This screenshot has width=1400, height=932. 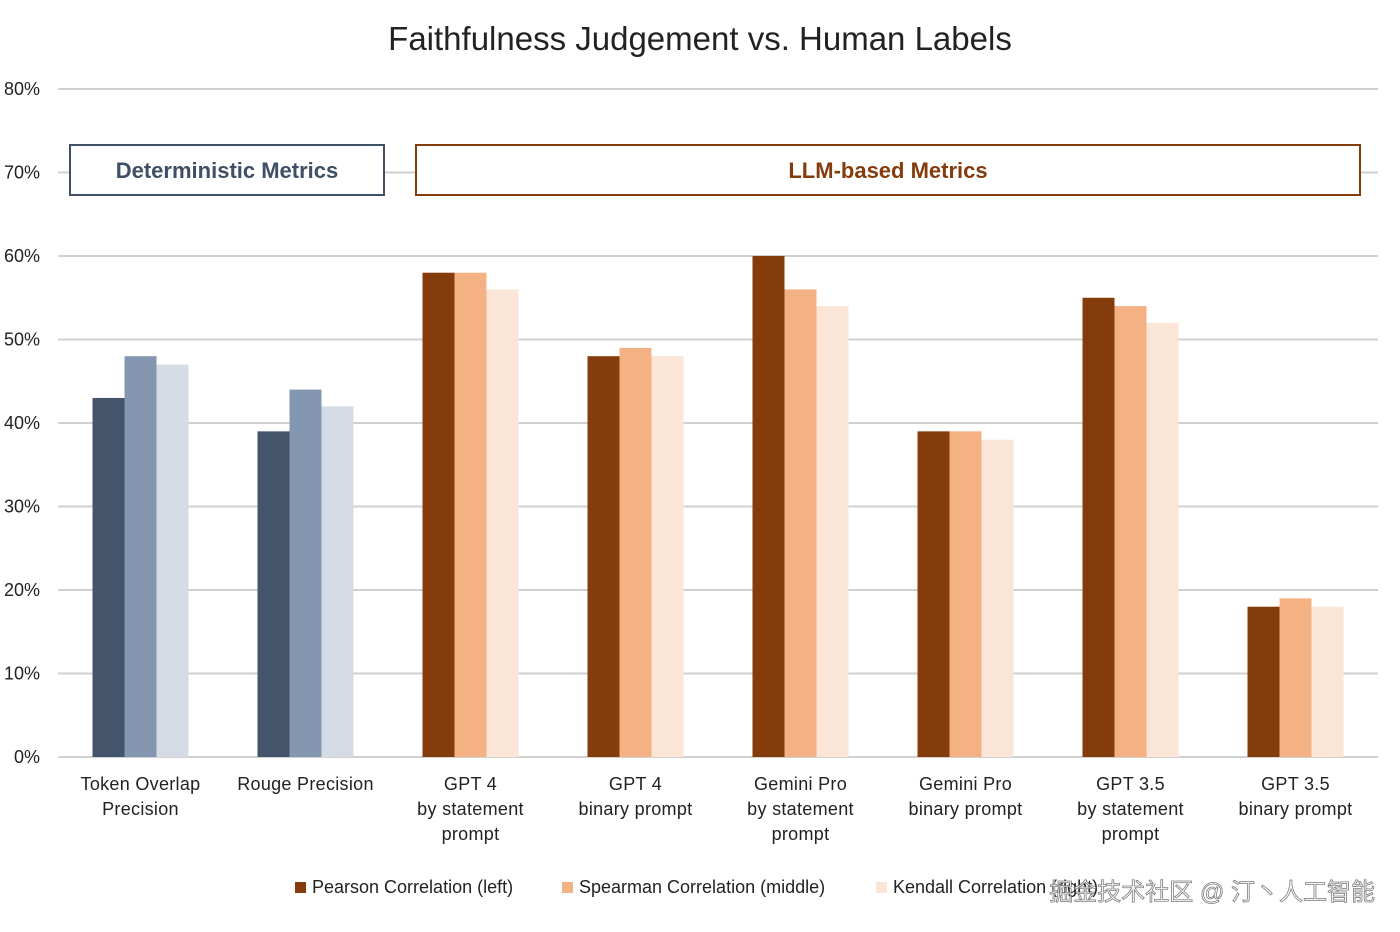 What do you see at coordinates (22, 256) in the screenshot?
I see `y-tick-label: 60%` at bounding box center [22, 256].